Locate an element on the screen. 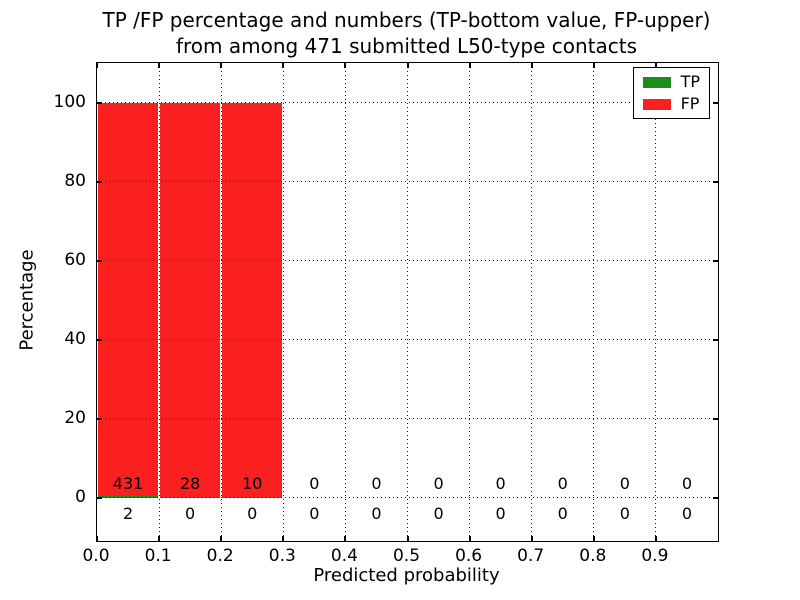 The height and width of the screenshot is (600, 800). fp-count-label: 10 is located at coordinates (252, 484).